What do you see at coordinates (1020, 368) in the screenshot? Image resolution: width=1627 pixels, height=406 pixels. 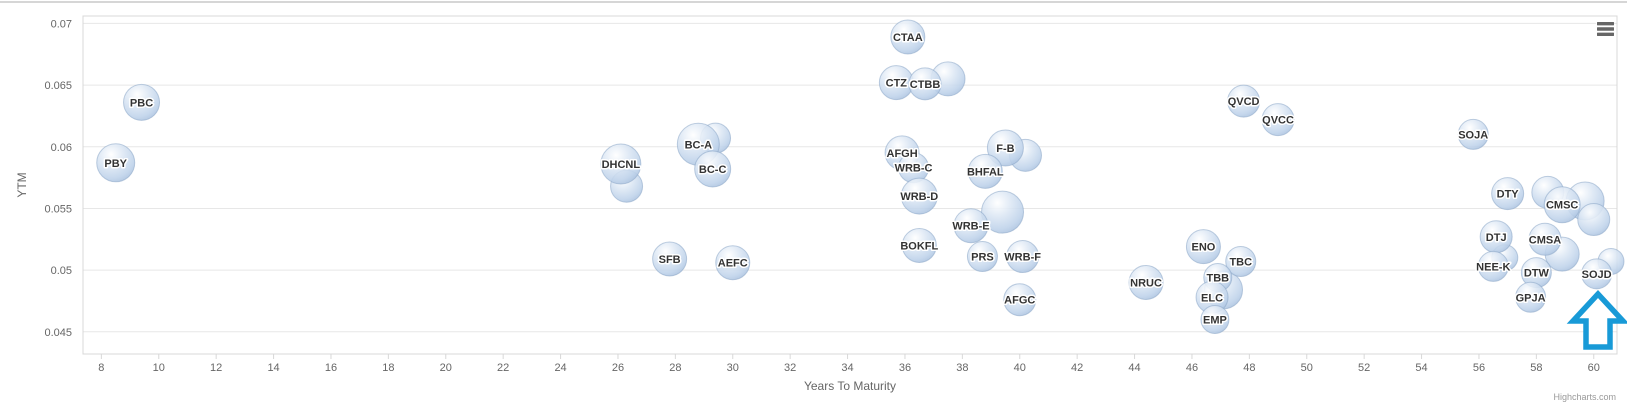 I see `x-axis-tick-label: 40` at bounding box center [1020, 368].